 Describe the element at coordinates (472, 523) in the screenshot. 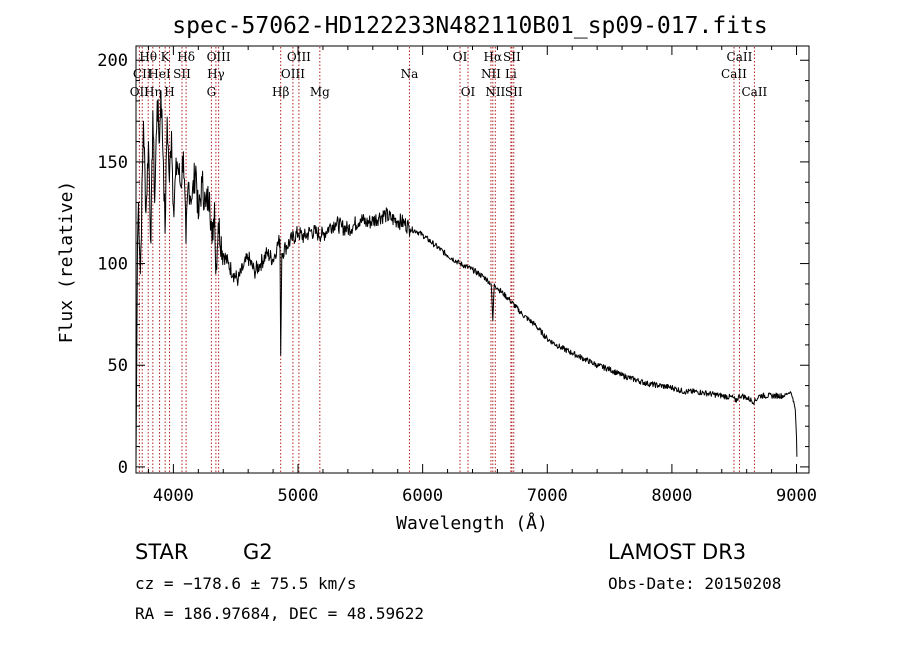

I see `x-axis-label: Wavelength (Å)` at that location.